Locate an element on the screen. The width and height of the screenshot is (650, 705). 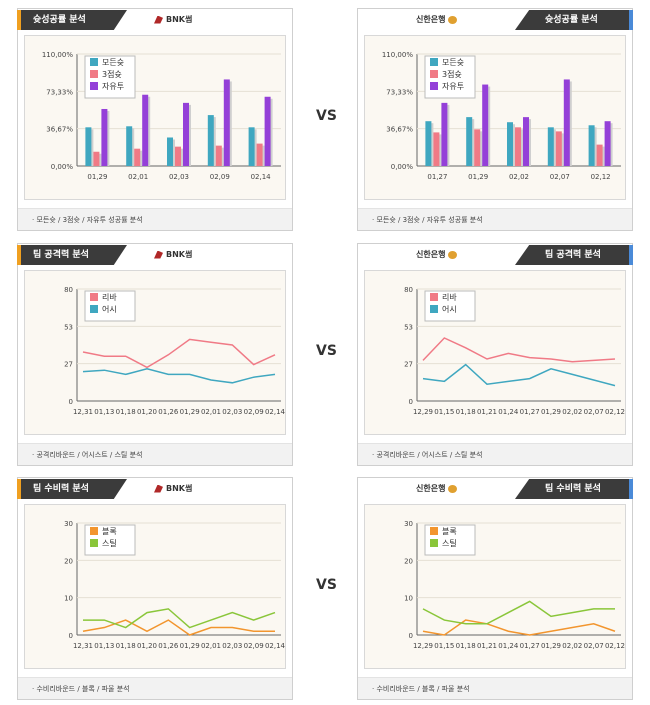
x-tick-label: 12,31 is located at coordinates (83, 412).